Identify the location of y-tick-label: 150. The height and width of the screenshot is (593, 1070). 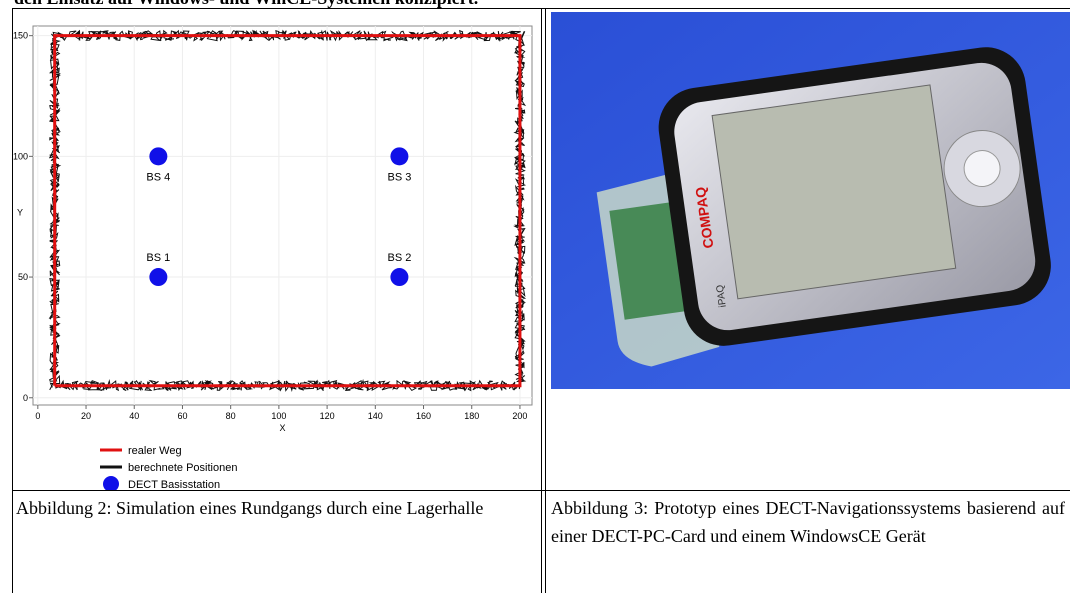
(20, 36).